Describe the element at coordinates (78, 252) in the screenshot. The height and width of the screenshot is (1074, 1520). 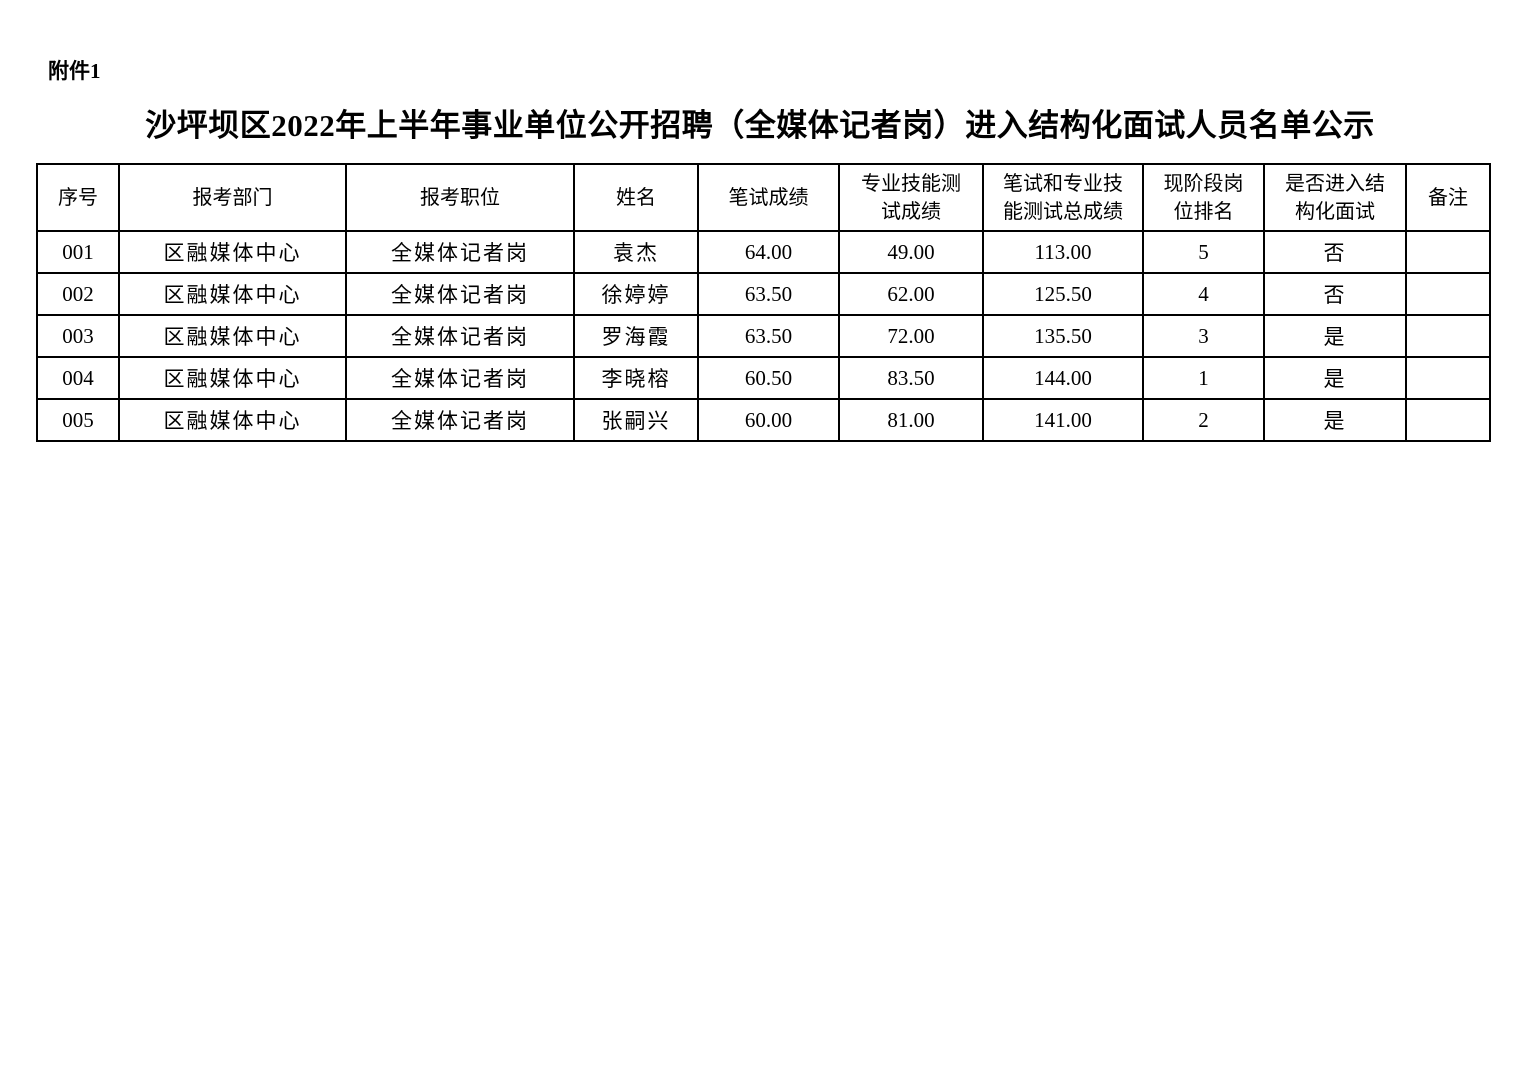
I see `table-cell: 001` at that location.